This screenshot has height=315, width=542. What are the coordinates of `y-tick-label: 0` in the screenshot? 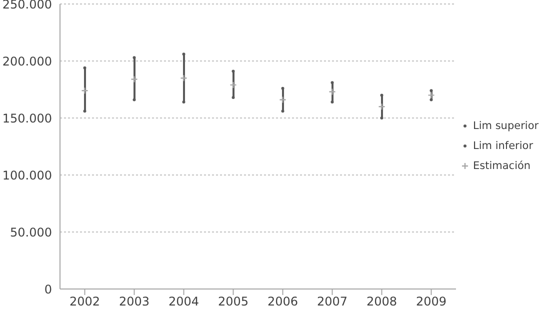 It's located at (48, 289).